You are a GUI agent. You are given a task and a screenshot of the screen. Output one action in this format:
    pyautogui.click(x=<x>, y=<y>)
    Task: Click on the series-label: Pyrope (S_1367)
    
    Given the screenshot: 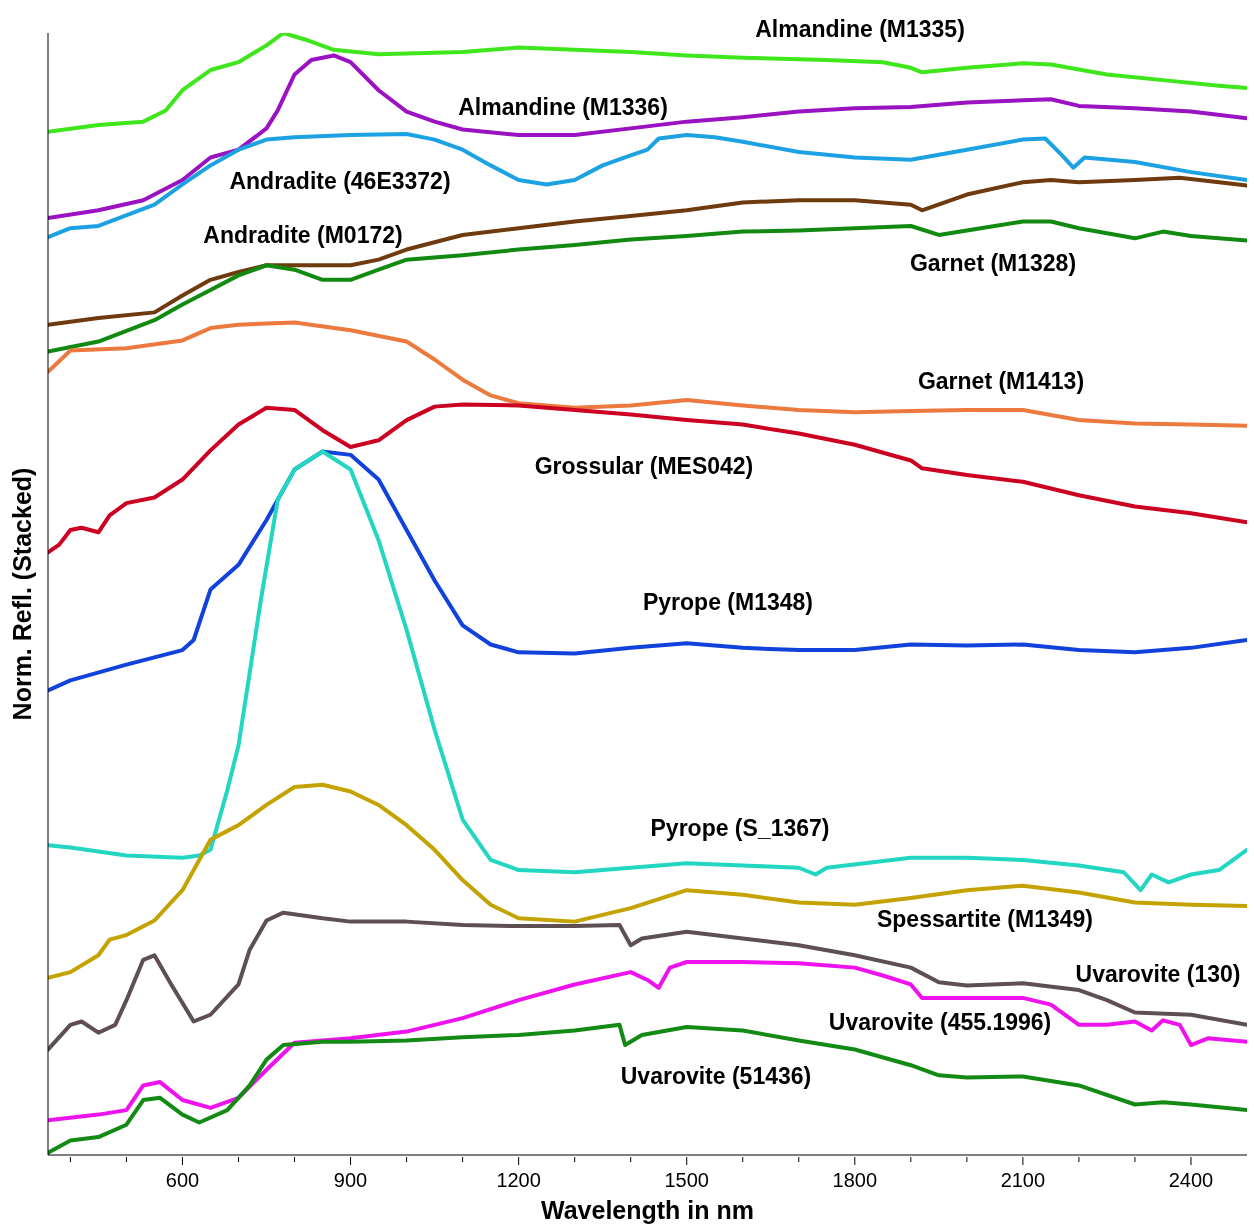 What is the action you would take?
    pyautogui.click(x=740, y=828)
    